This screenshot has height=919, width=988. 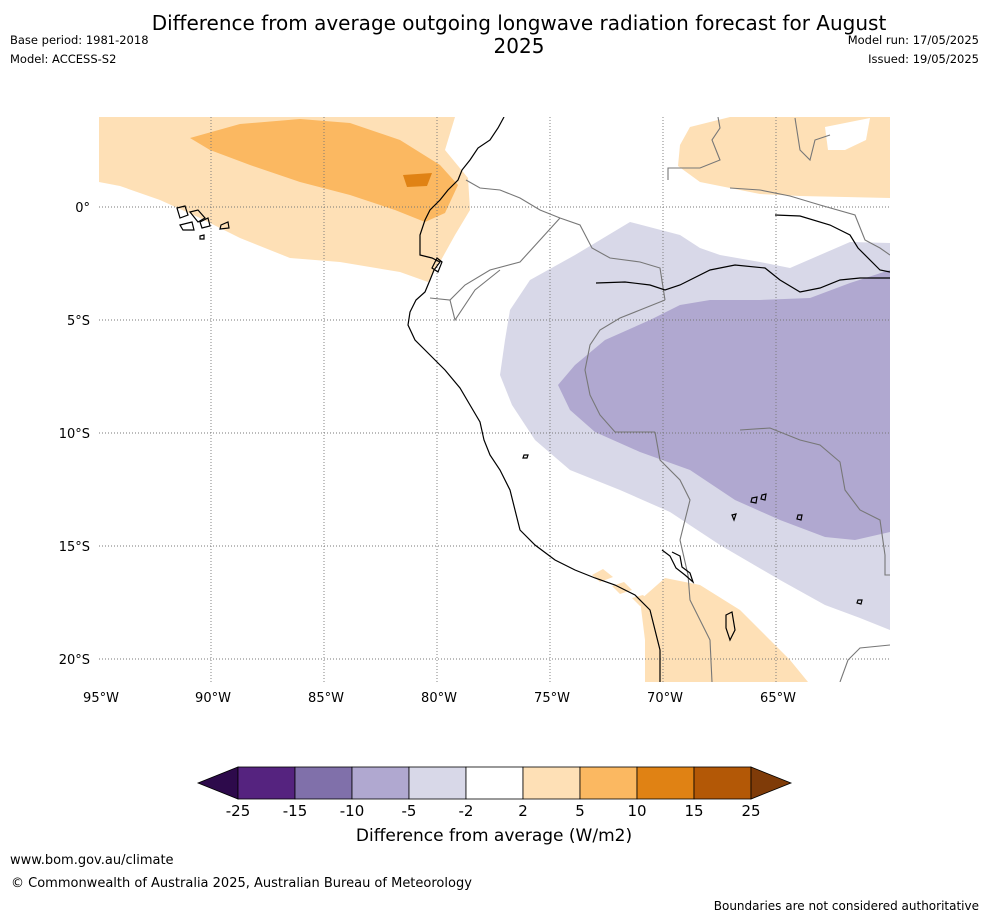 I want to click on lon-label-75w: 75°W, so click(x=552, y=698).